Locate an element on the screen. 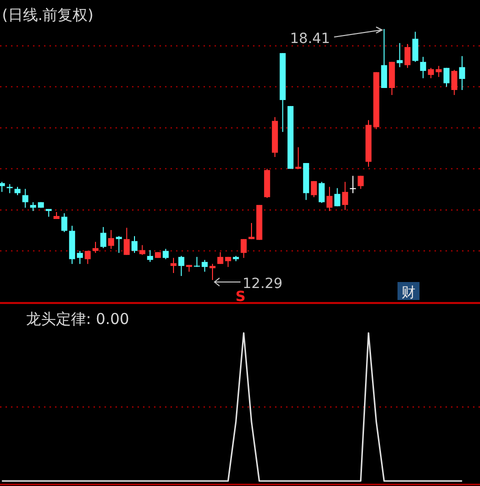  chart-title: (日线.前复权) is located at coordinates (48, 15).